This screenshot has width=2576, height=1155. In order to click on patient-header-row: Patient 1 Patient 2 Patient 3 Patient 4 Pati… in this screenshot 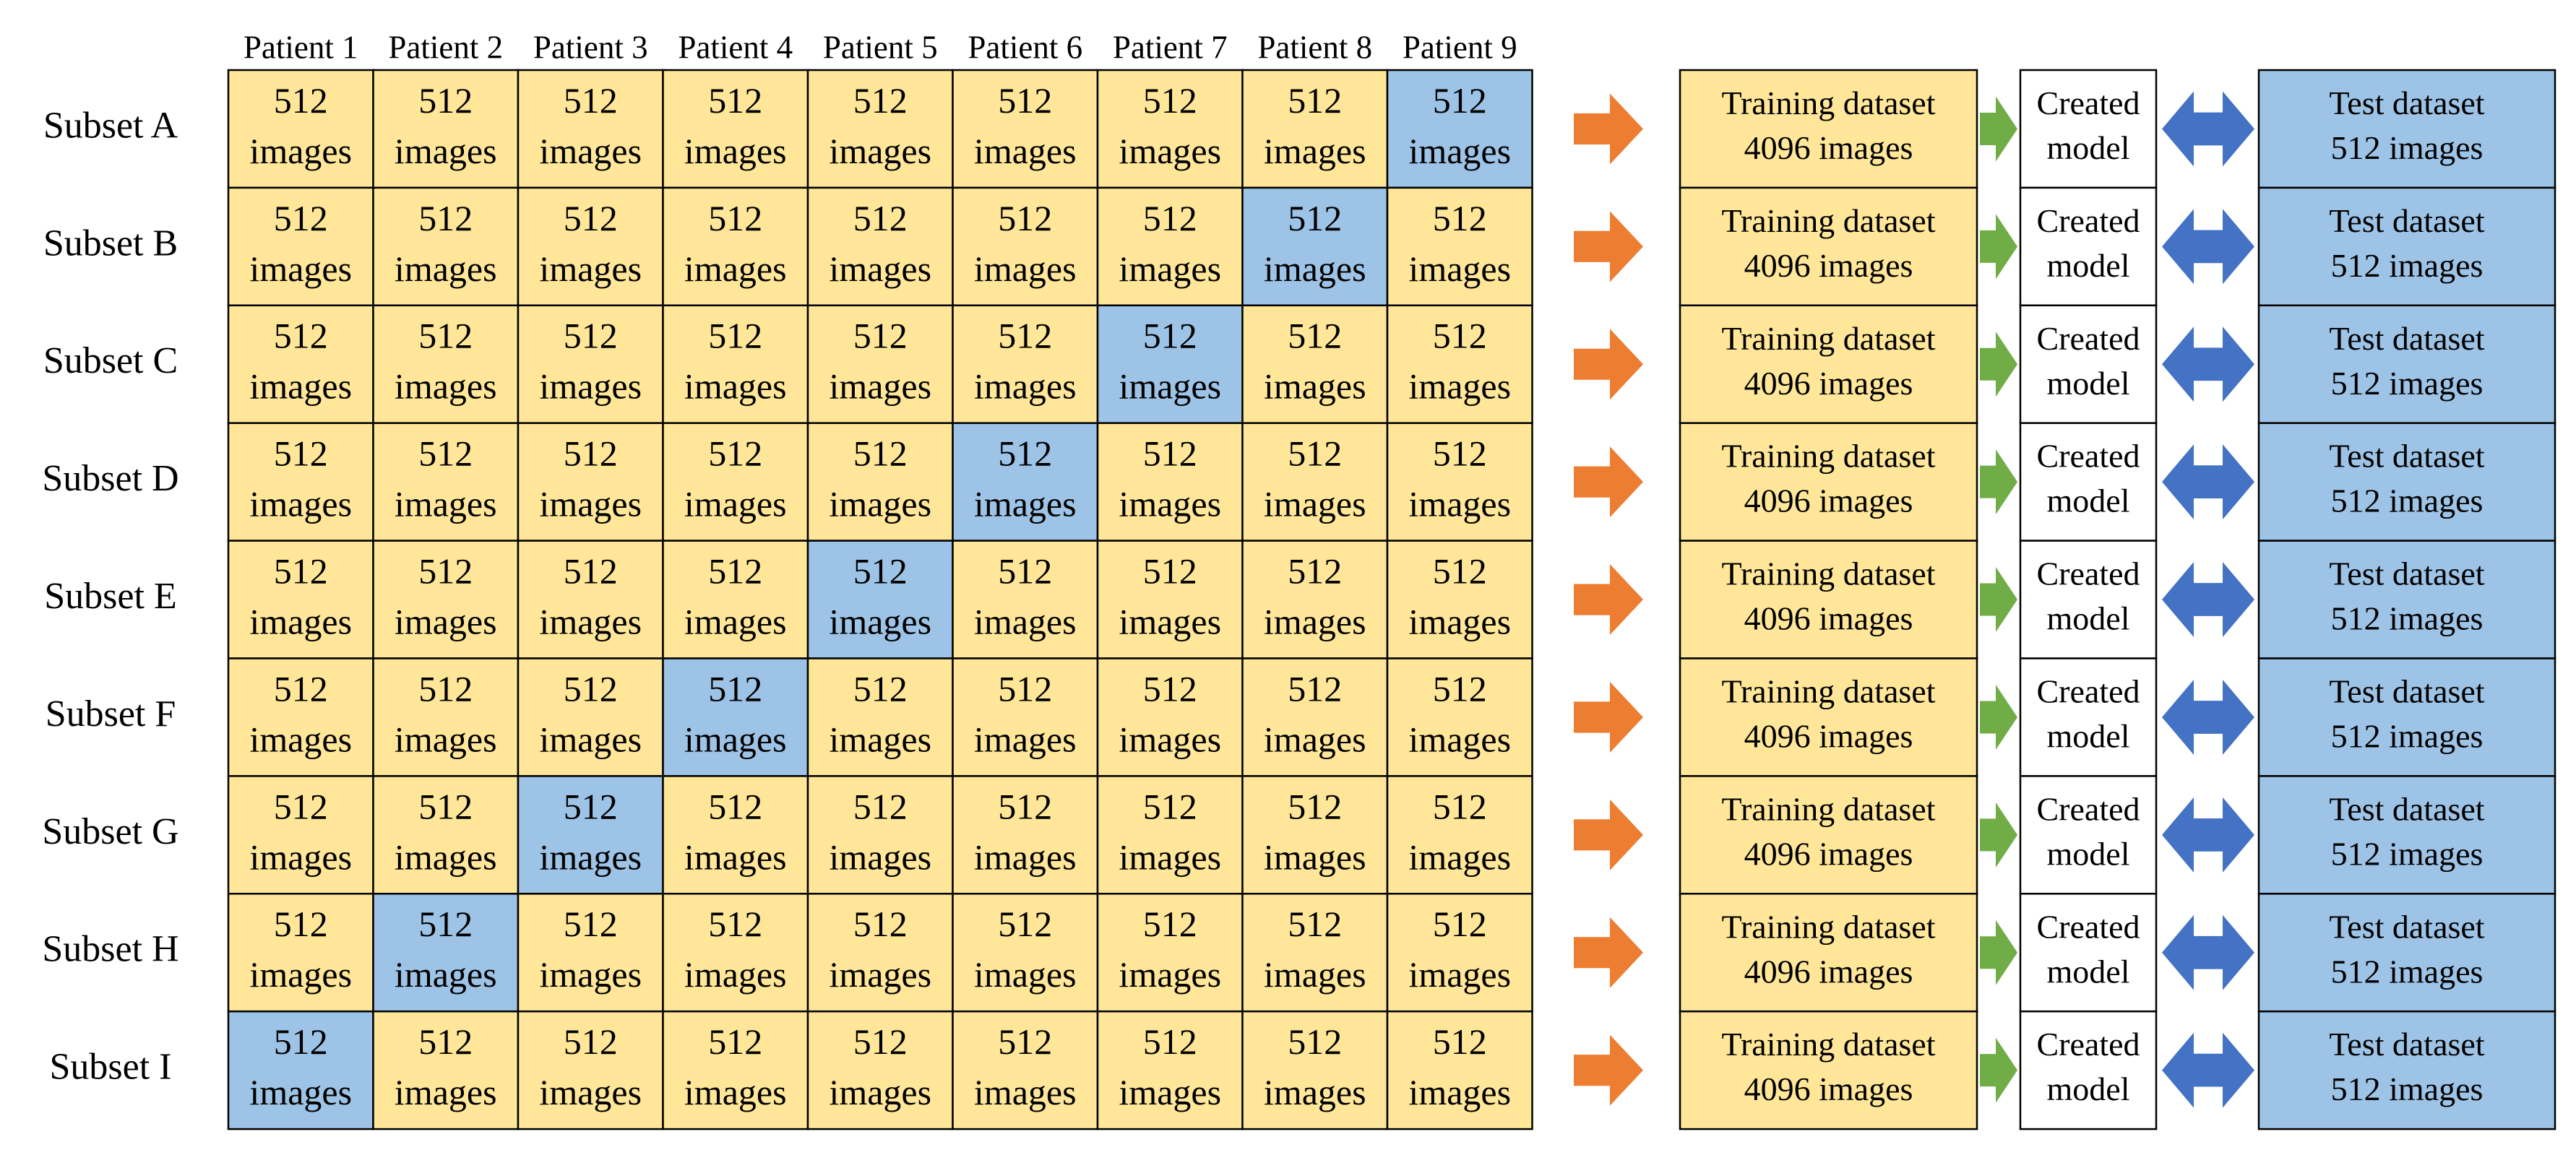, I will do `click(880, 47)`.